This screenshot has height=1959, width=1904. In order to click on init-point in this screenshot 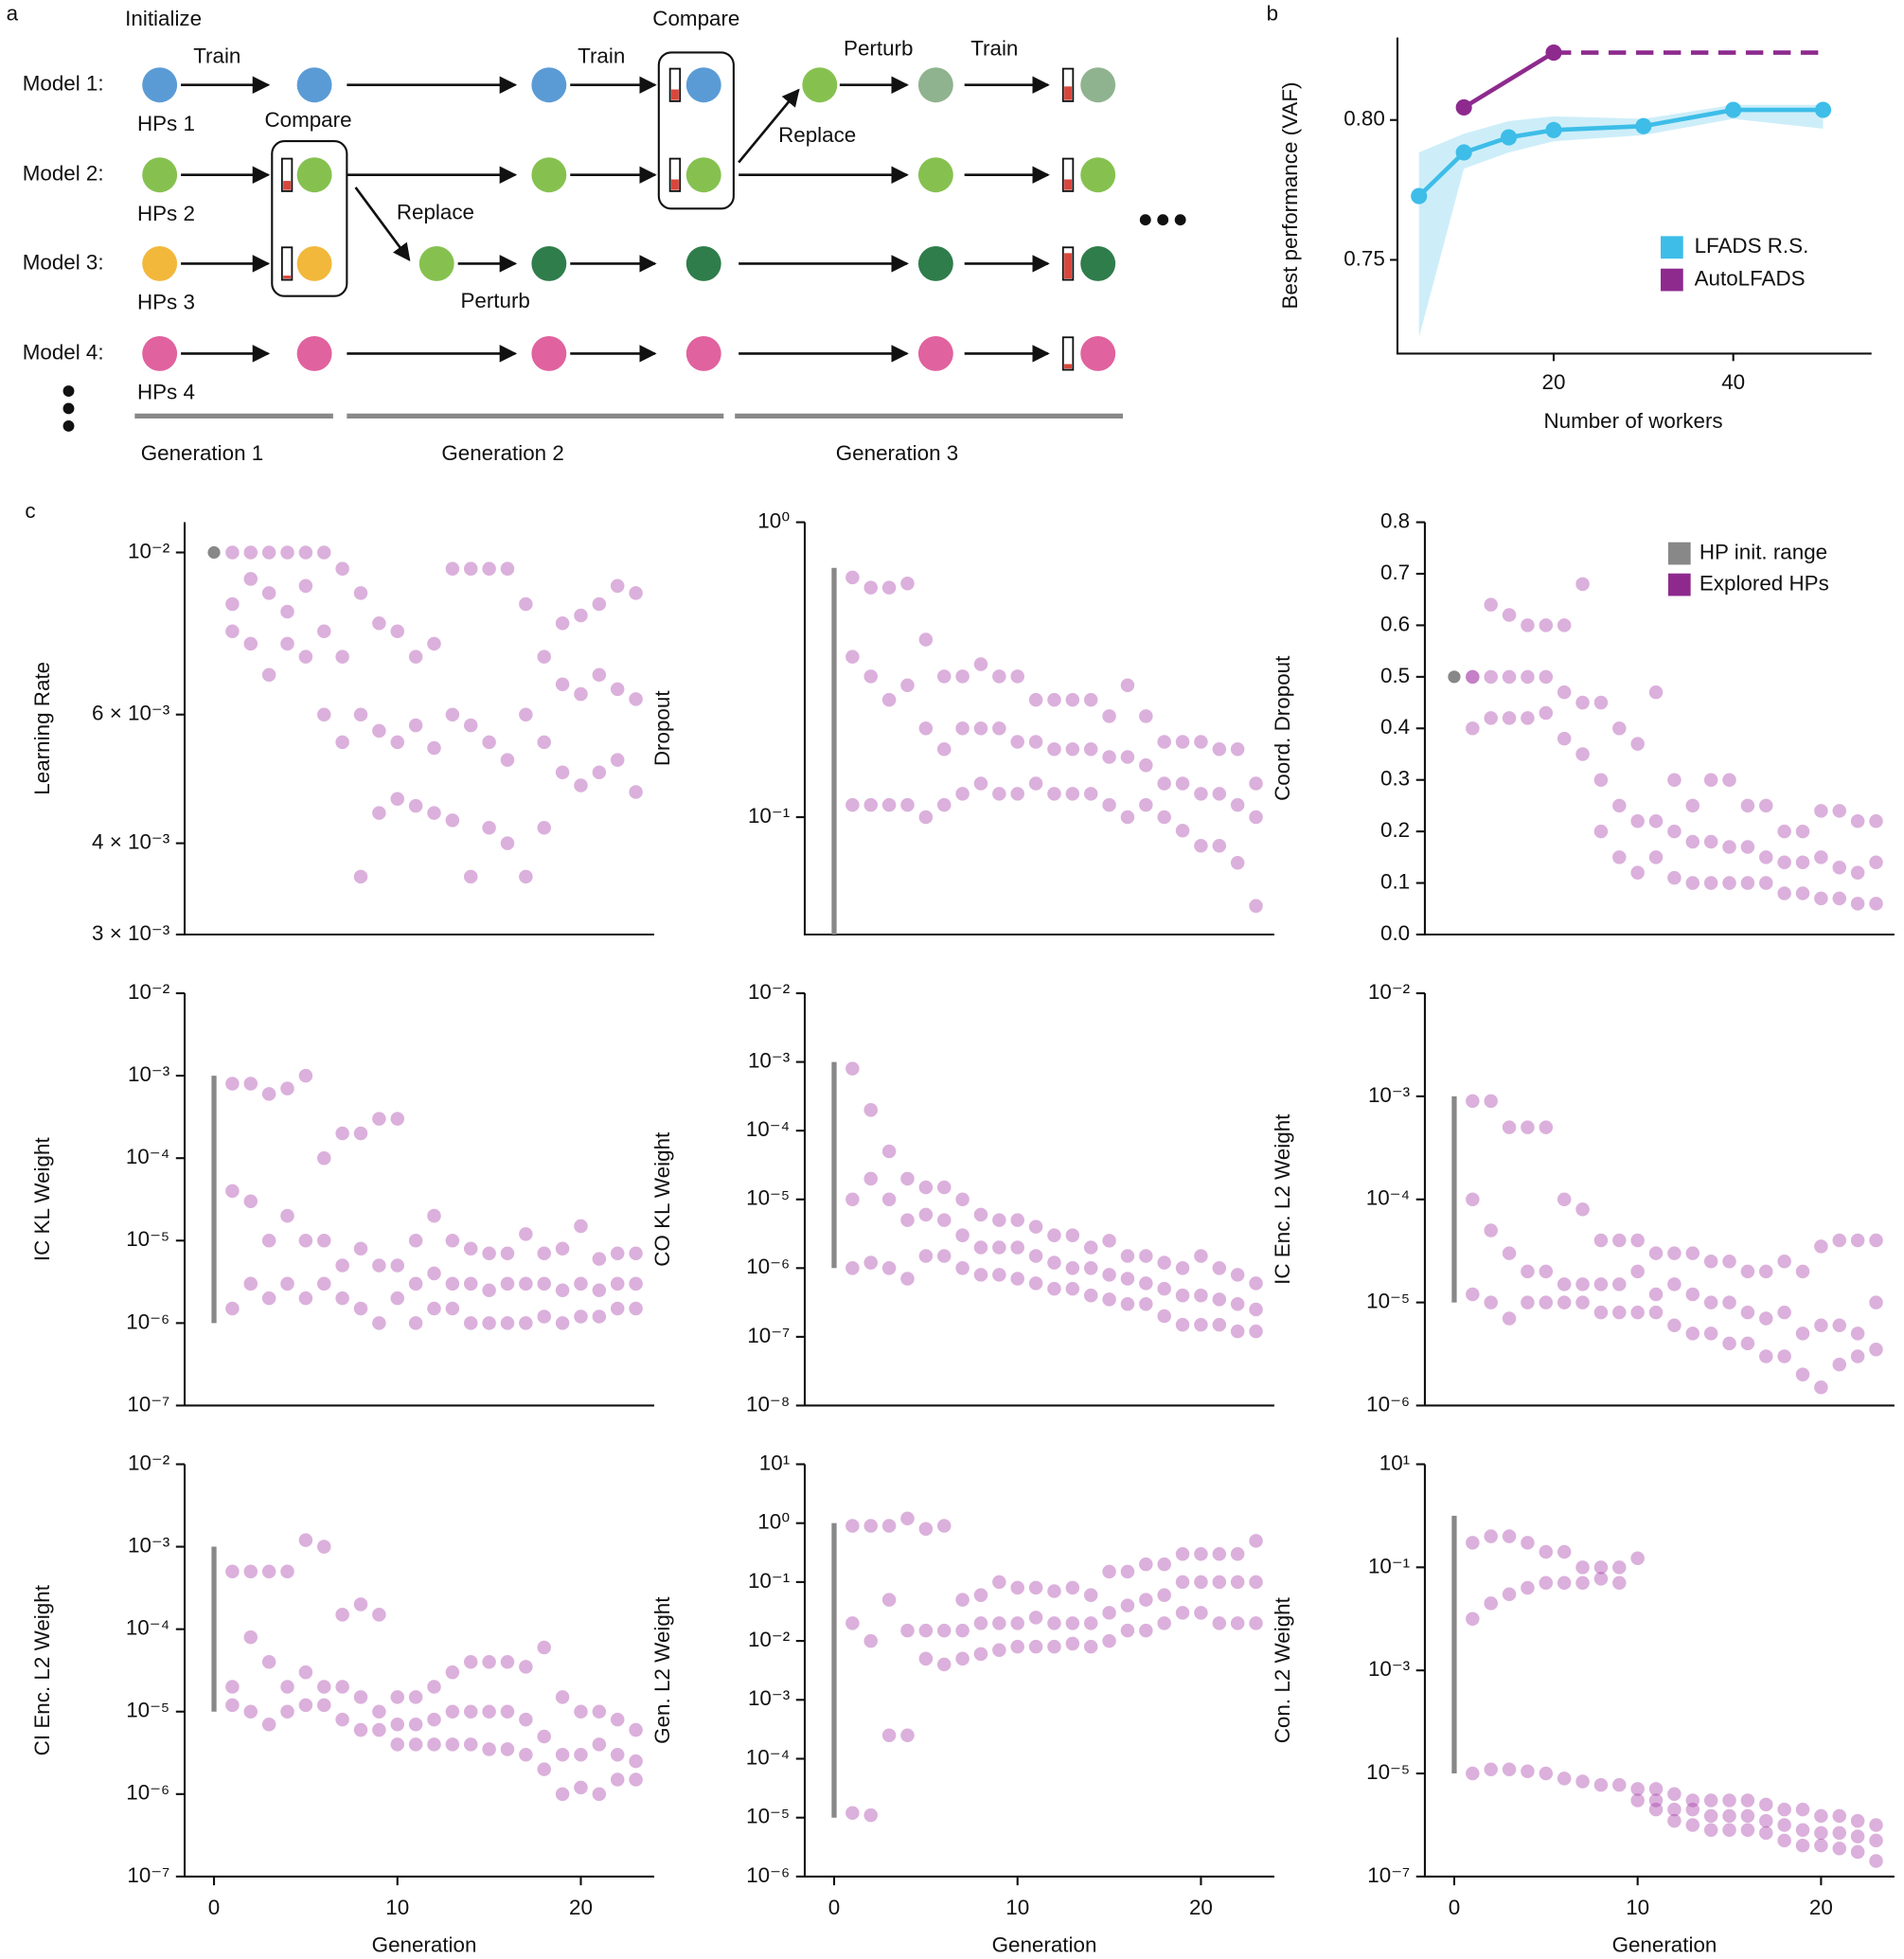, I will do `click(214, 552)`.